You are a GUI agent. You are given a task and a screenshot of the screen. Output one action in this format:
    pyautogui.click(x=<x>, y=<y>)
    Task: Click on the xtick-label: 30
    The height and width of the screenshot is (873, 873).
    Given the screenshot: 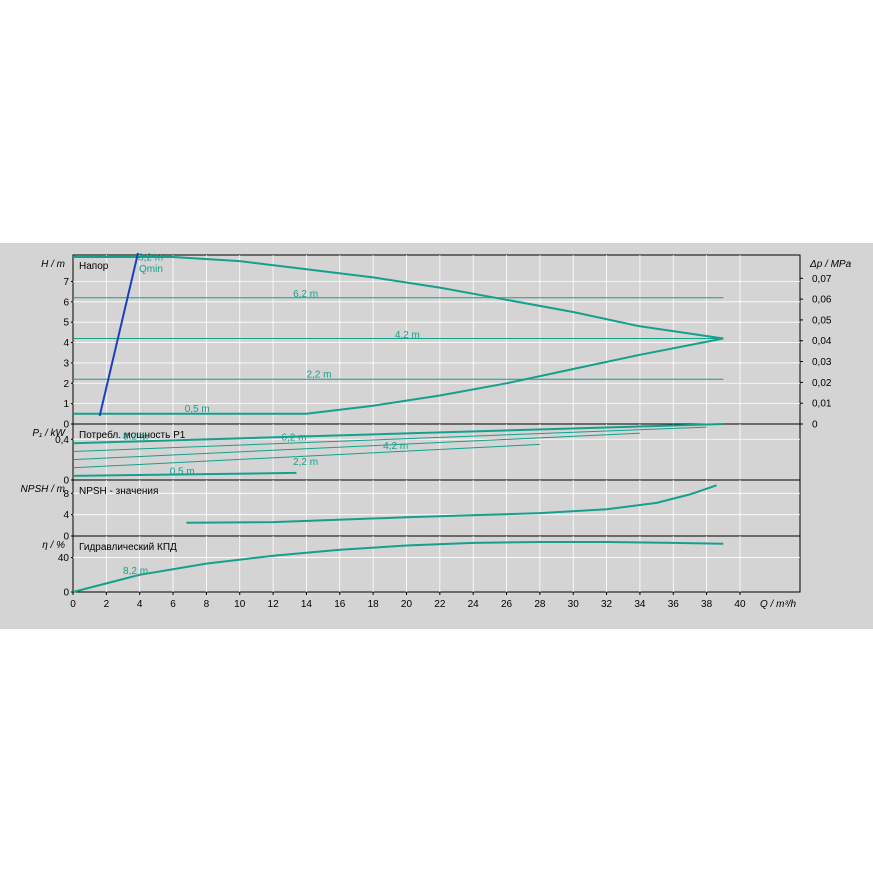 What is the action you would take?
    pyautogui.click(x=574, y=604)
    